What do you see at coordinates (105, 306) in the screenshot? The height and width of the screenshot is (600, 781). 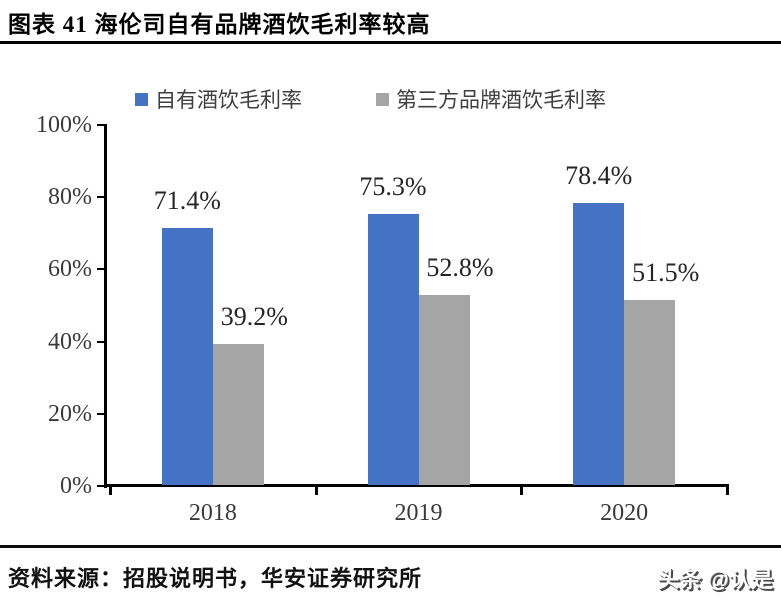 I see `y-axis-line` at bounding box center [105, 306].